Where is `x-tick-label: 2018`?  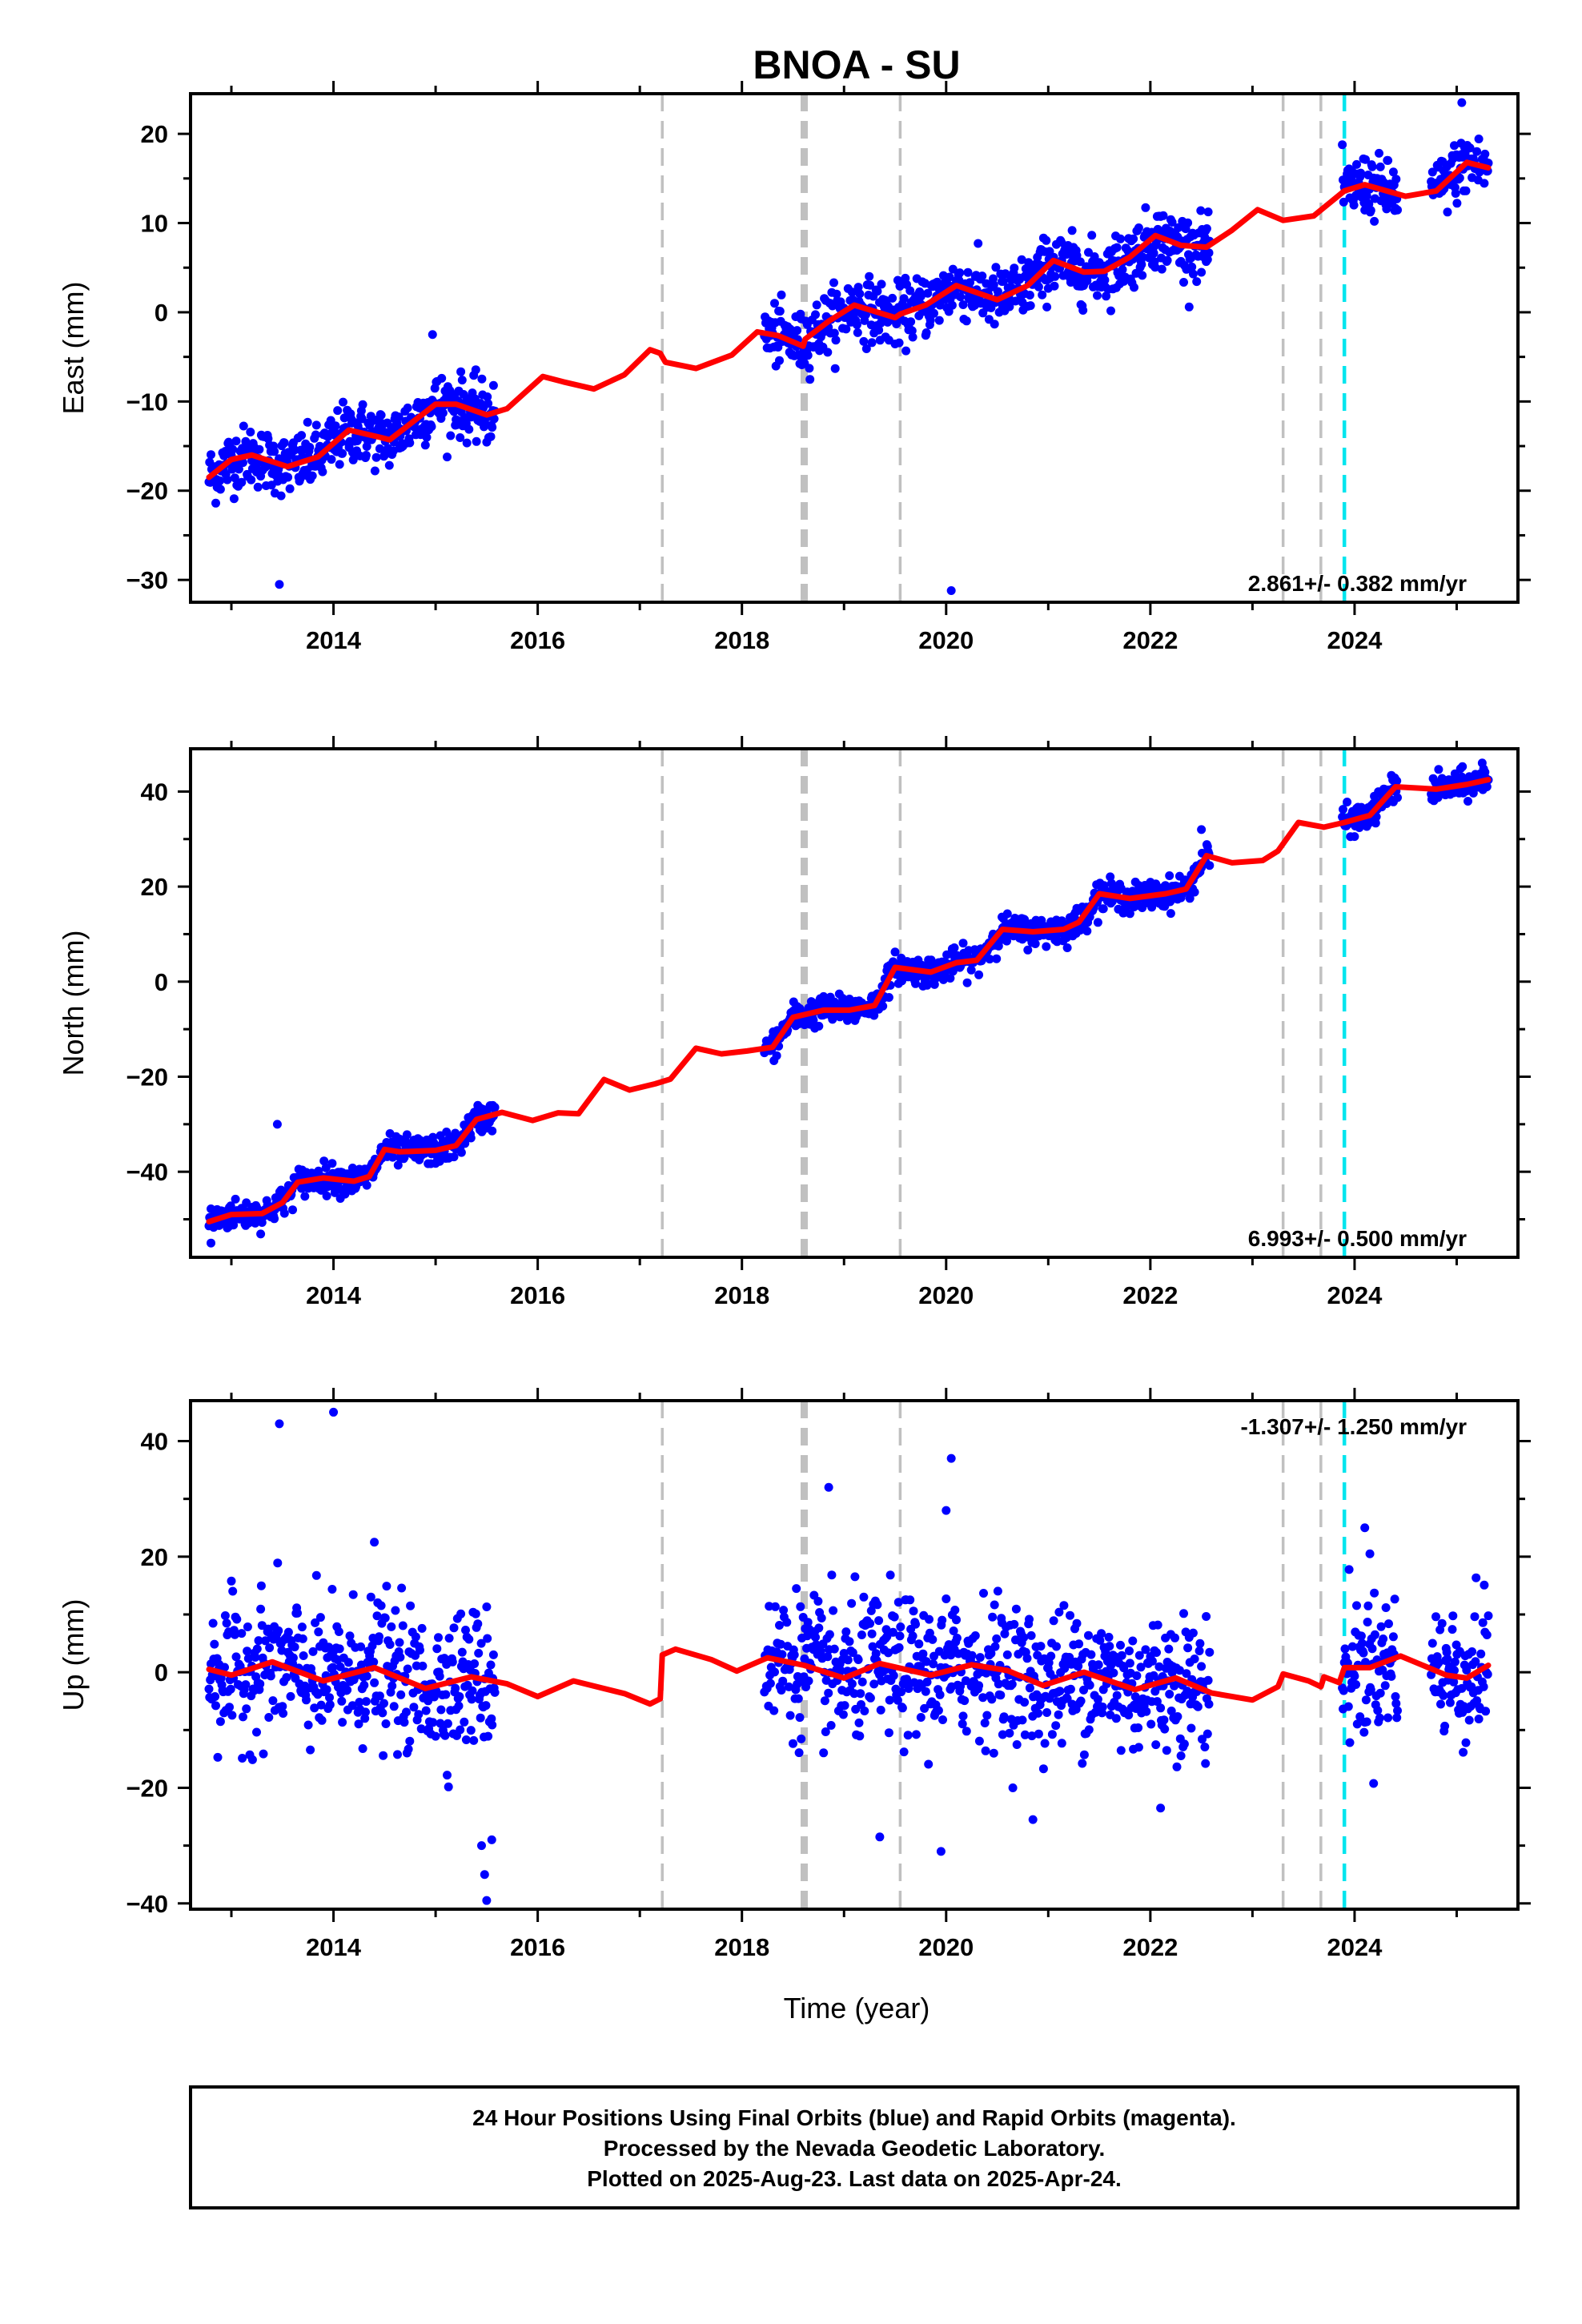 x-tick-label: 2018 is located at coordinates (741, 640).